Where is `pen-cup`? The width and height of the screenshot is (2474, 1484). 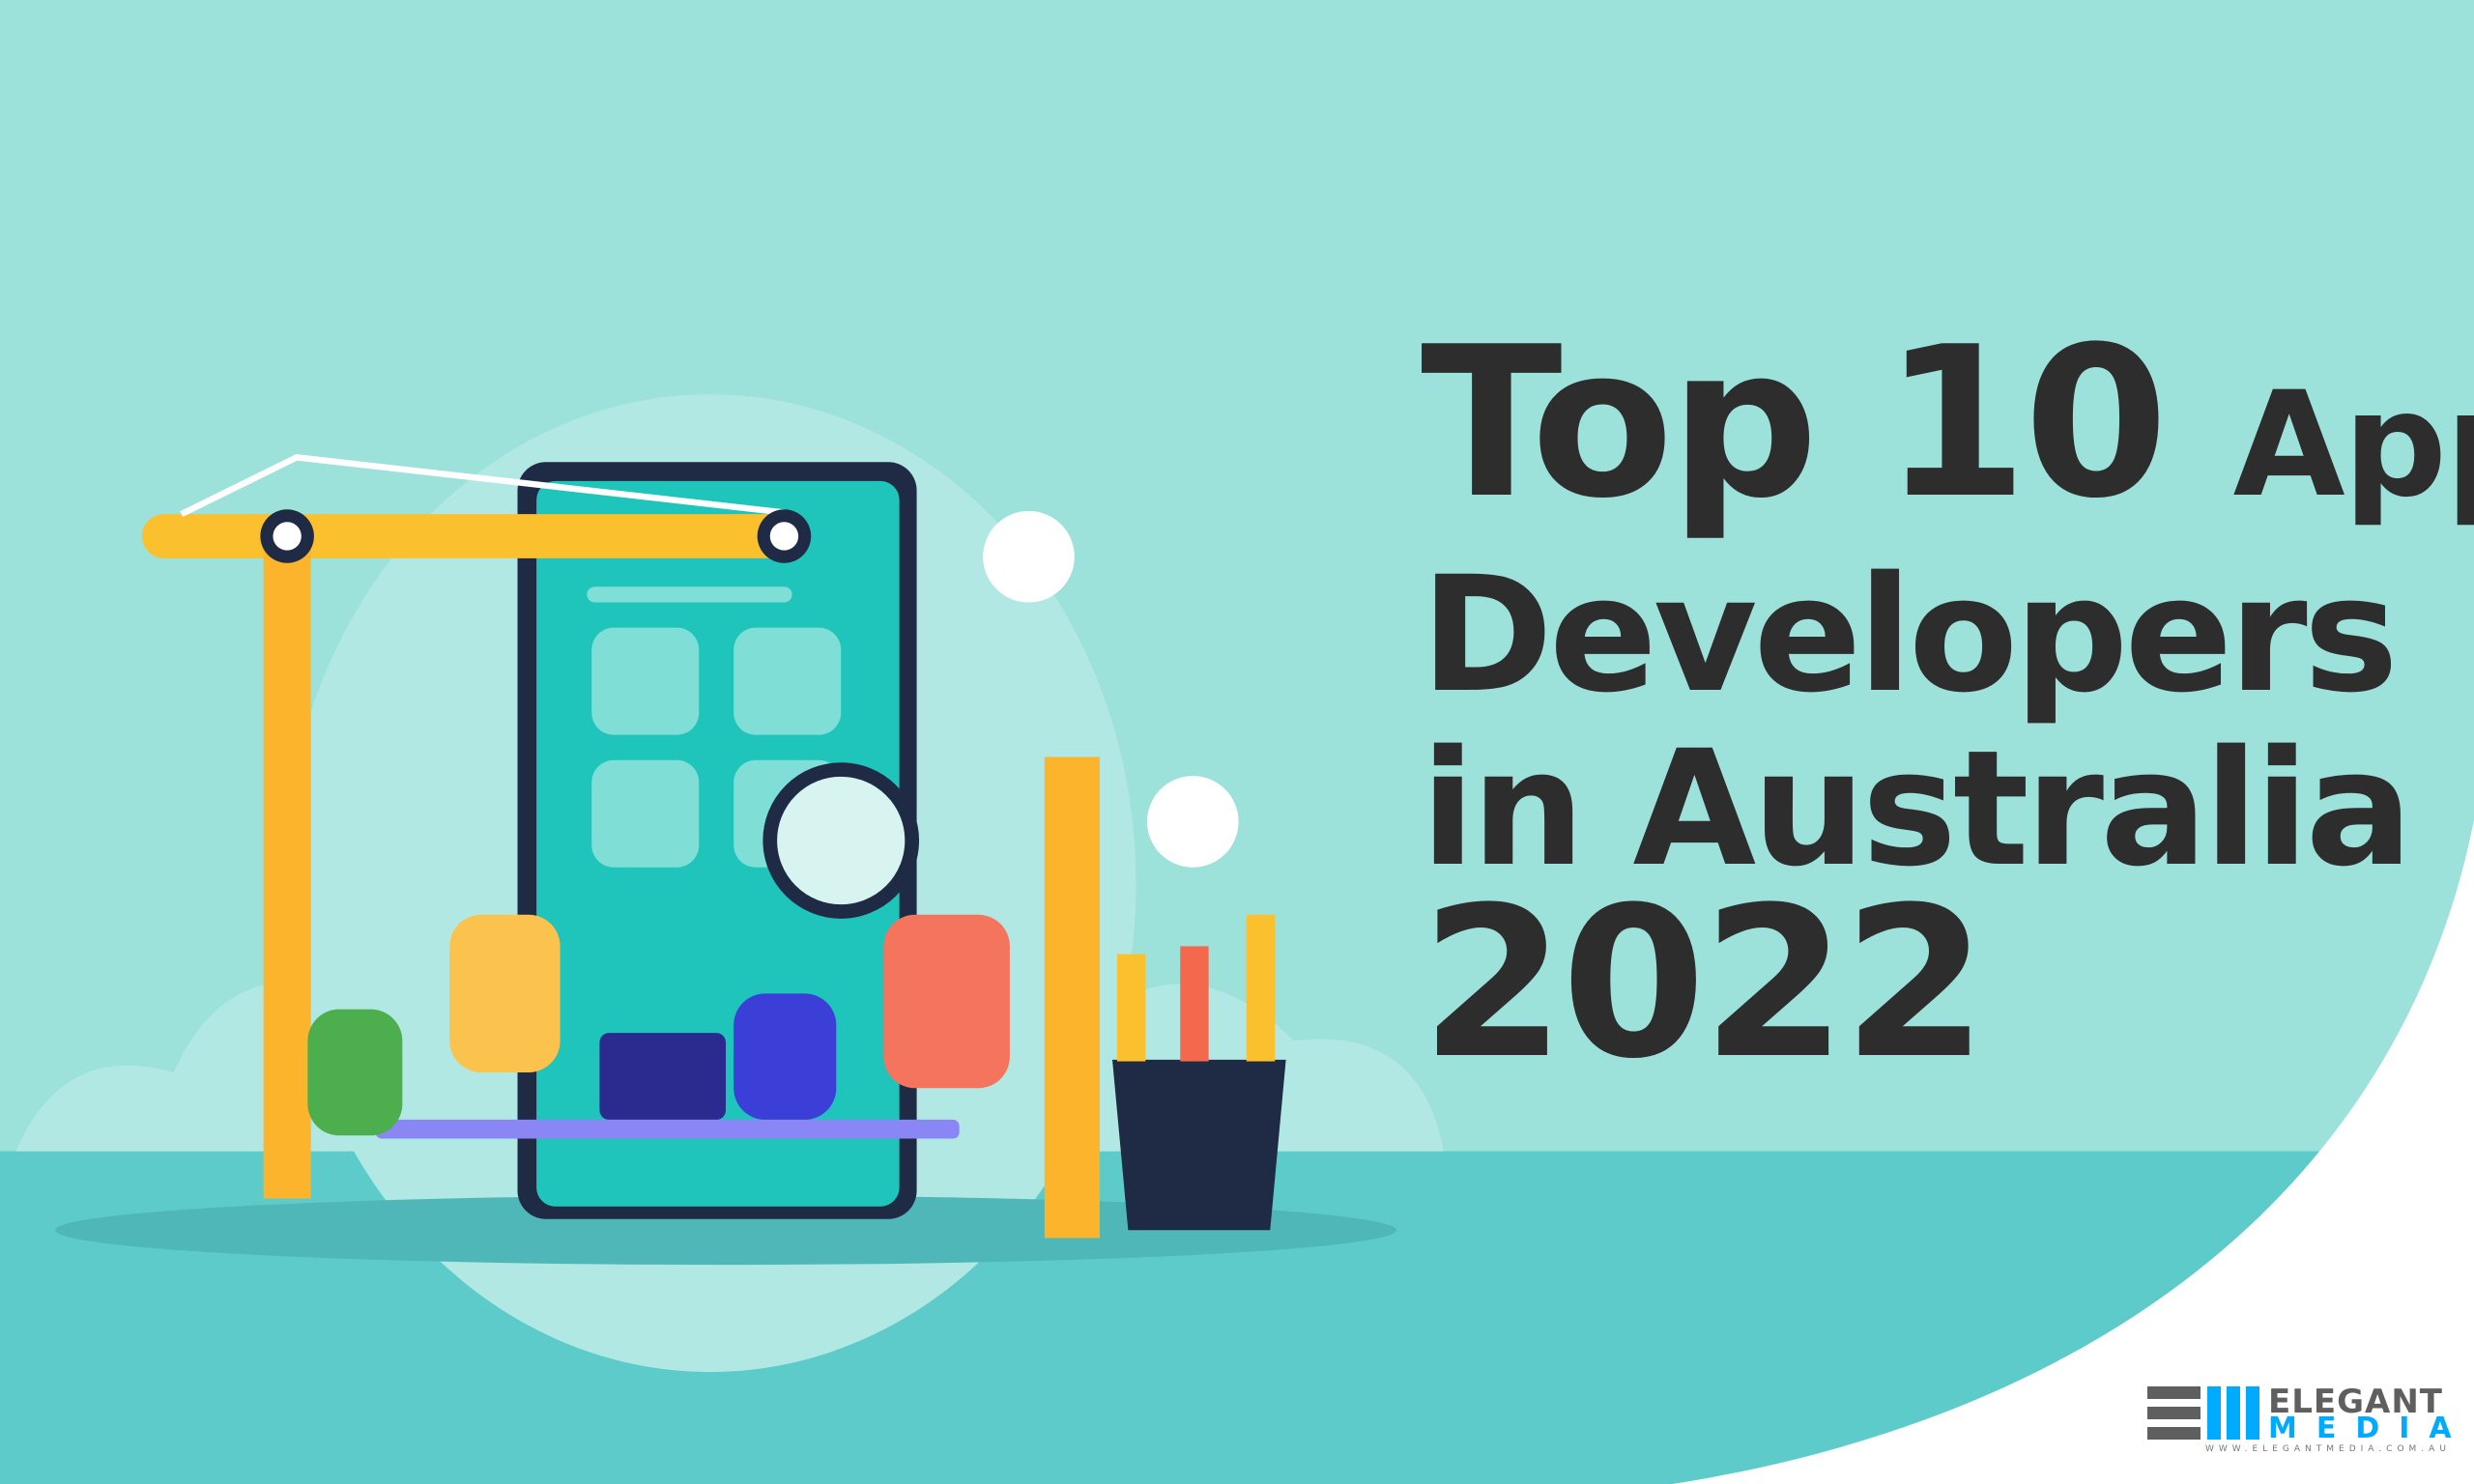 pen-cup is located at coordinates (1199, 1145).